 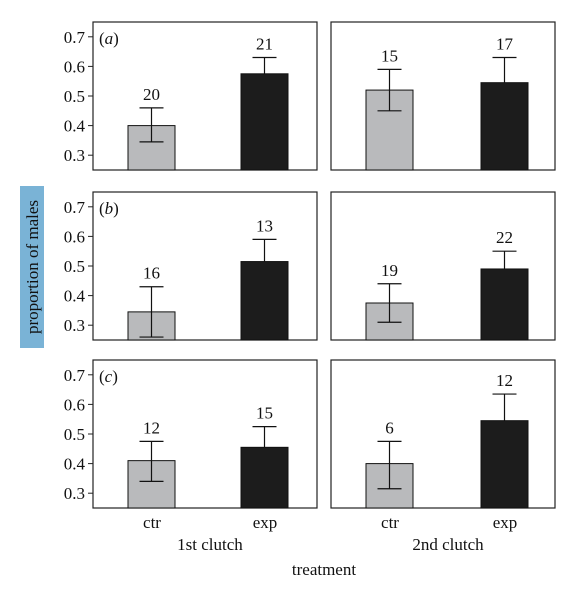 What do you see at coordinates (191, 96) in the screenshot?
I see `panel-1: 0.7 0.6 0.5 0.4 0.3 (a) 20 21` at bounding box center [191, 96].